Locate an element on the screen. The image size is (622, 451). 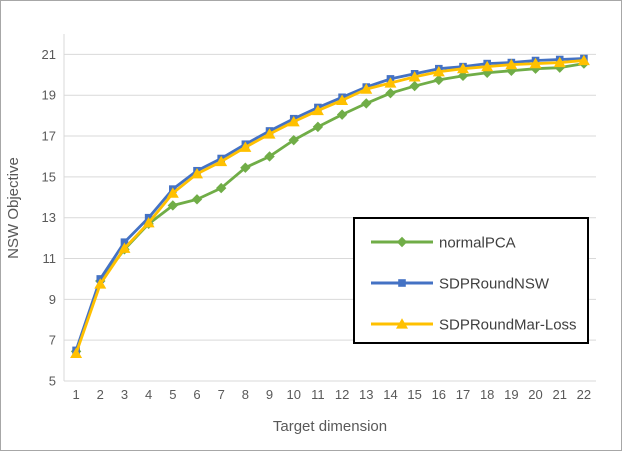
x-tick-label: 9 is located at coordinates (269, 394).